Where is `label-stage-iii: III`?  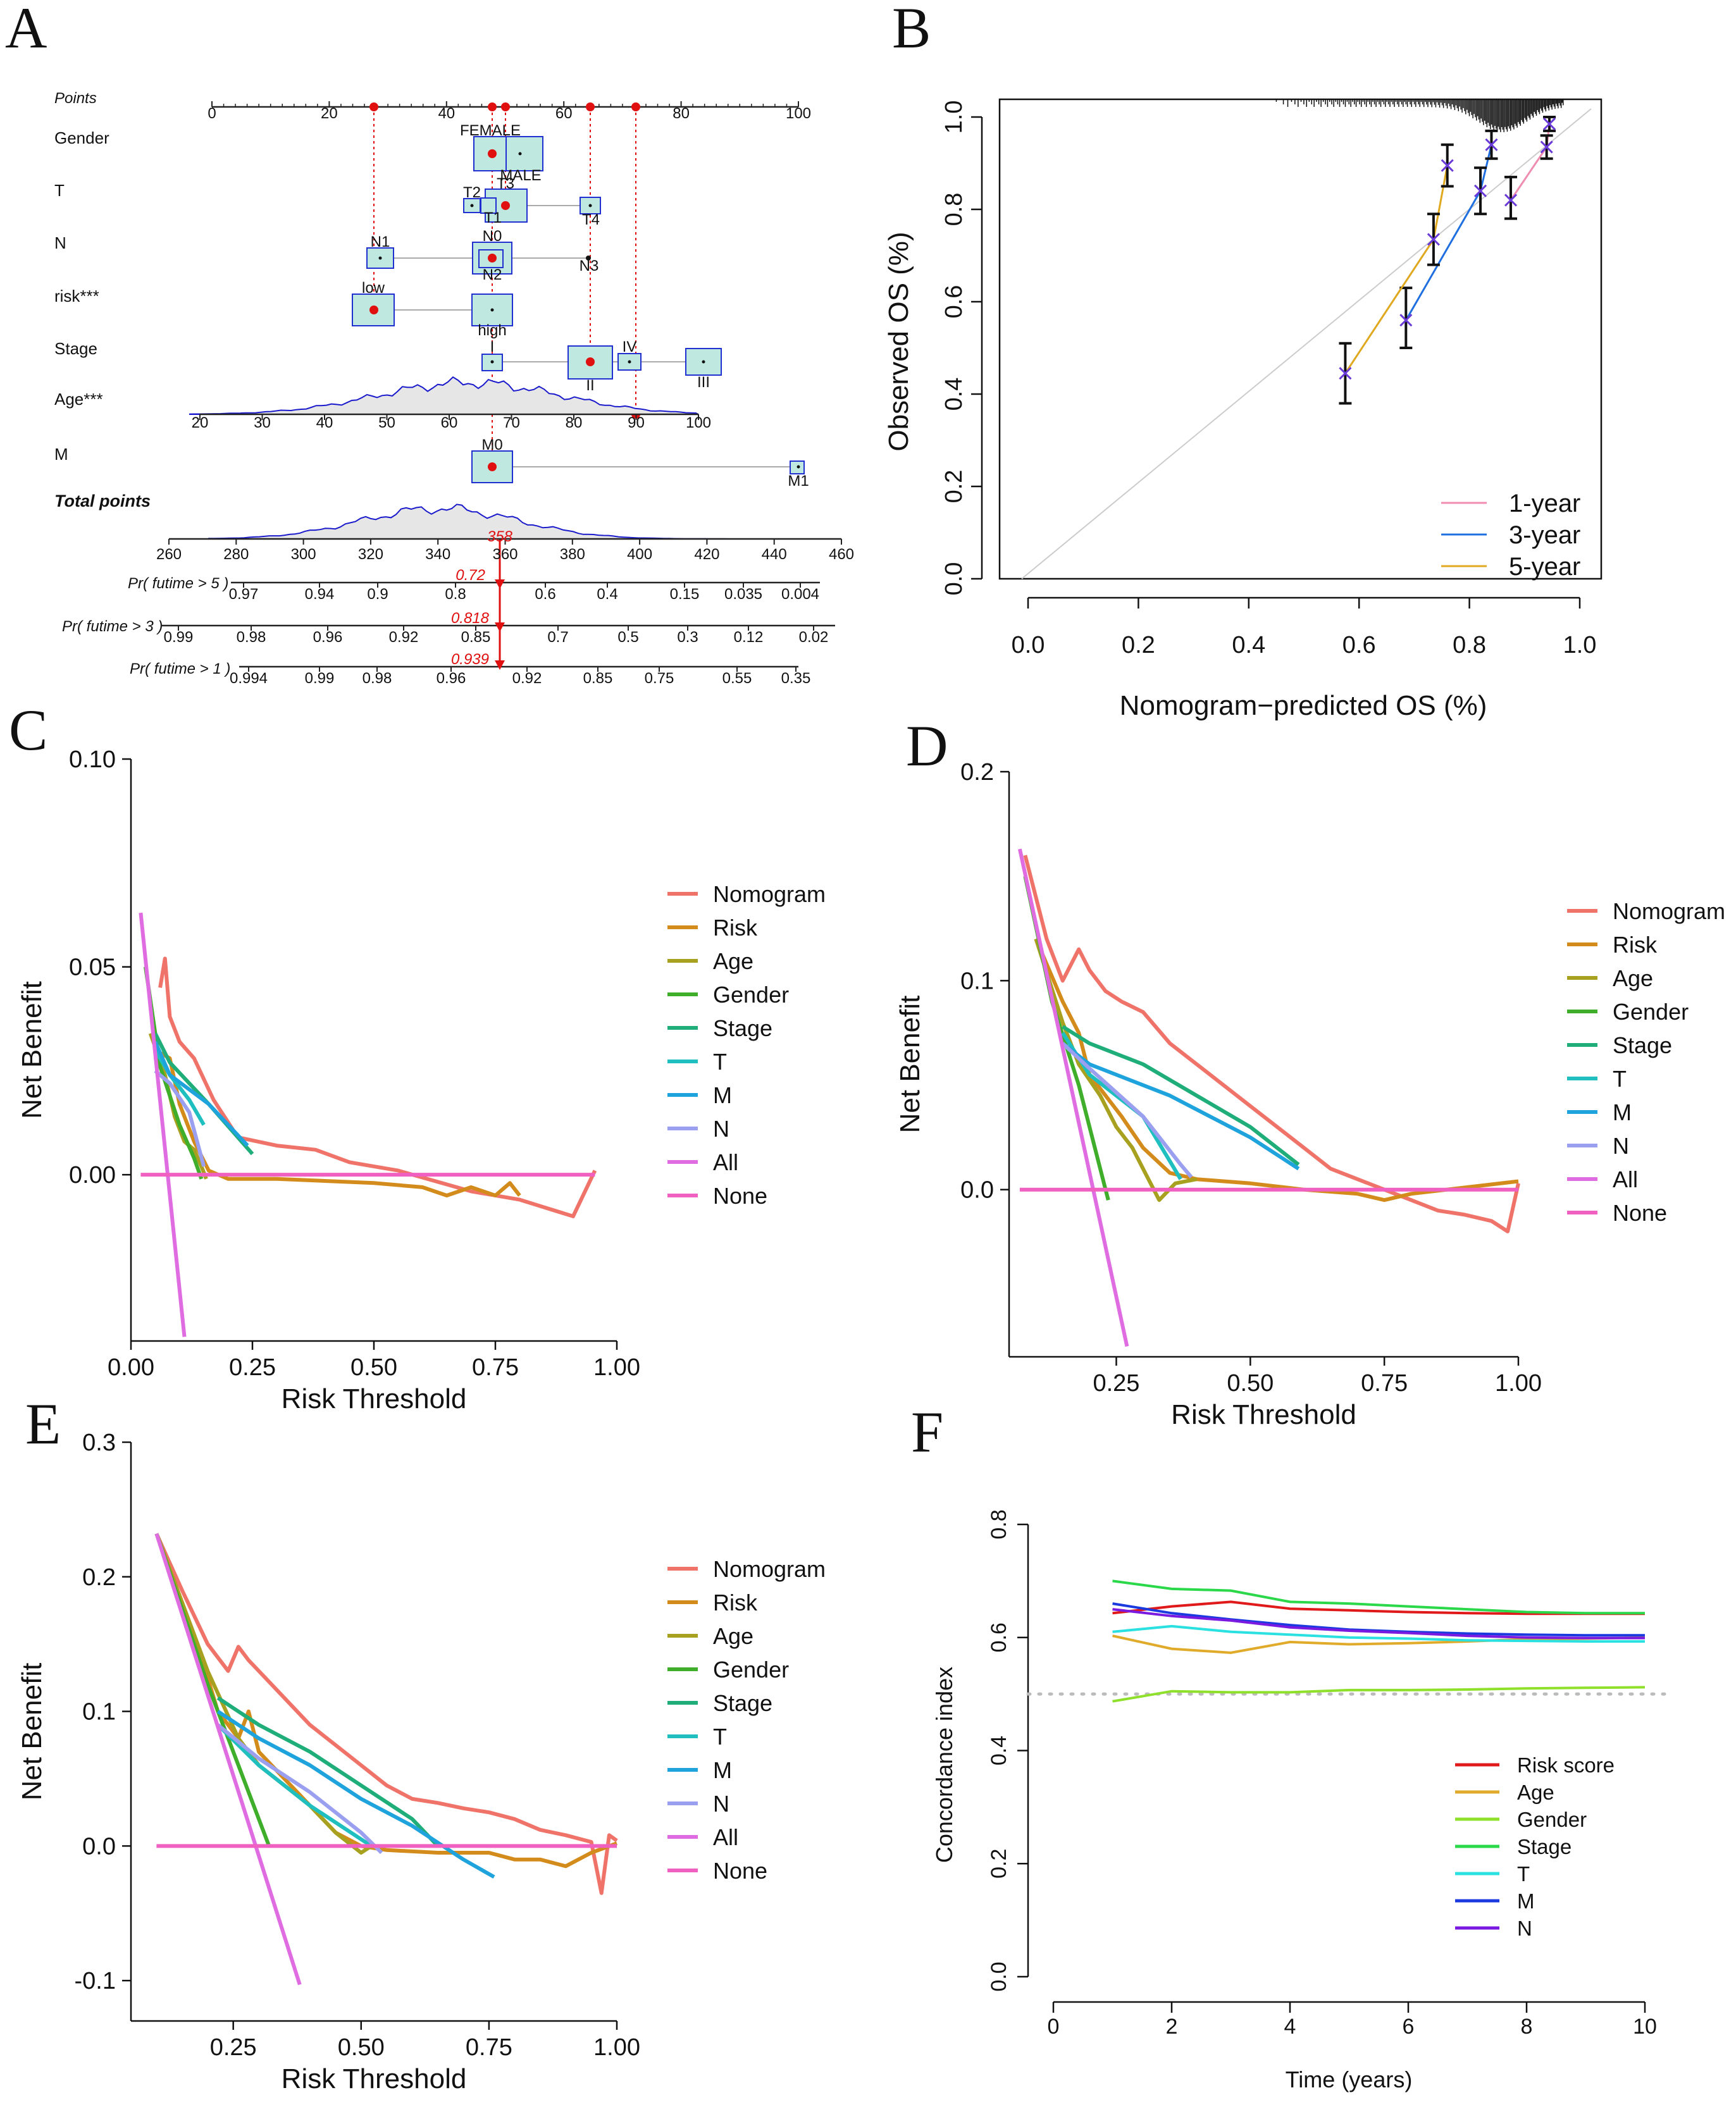 label-stage-iii: III is located at coordinates (703, 383).